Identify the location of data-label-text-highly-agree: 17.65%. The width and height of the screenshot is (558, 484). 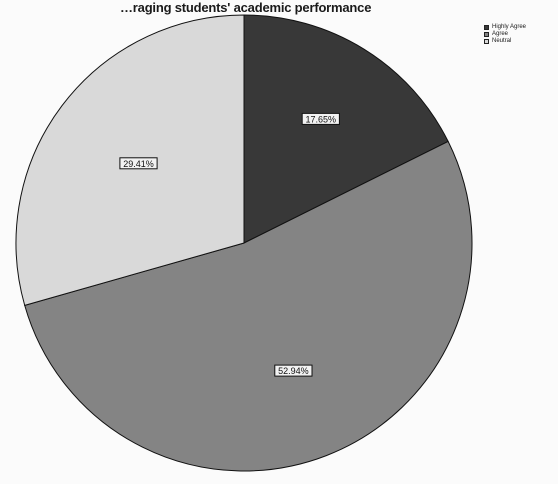
(321, 119).